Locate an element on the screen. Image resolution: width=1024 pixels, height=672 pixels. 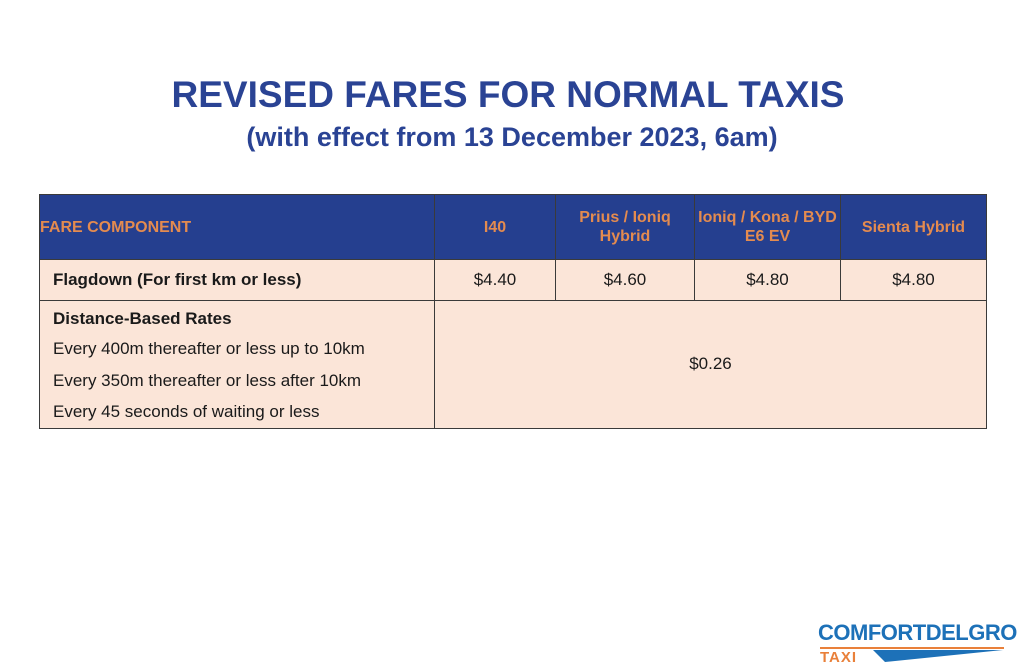
logo-taxi-text: TAXI is located at coordinates (839, 657).